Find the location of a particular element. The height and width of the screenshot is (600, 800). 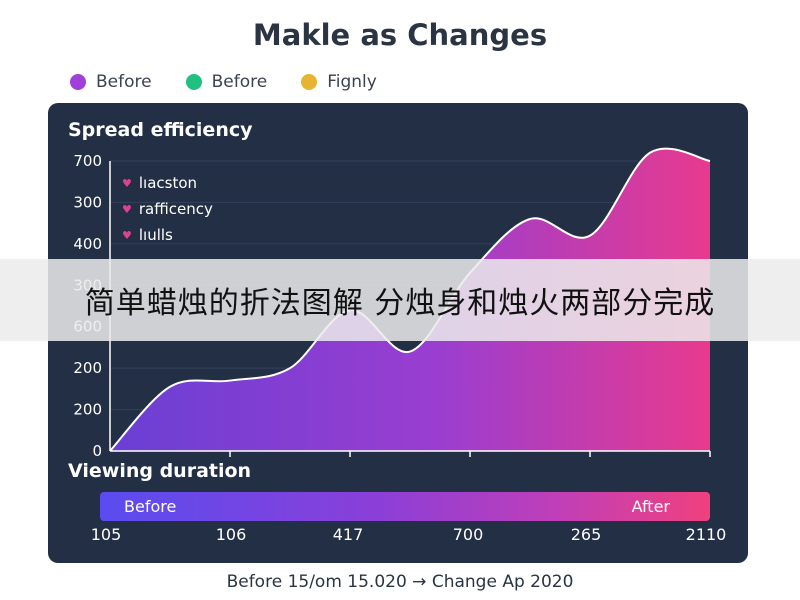

inner-legend-item: ♥ rafficency is located at coordinates (167, 209).